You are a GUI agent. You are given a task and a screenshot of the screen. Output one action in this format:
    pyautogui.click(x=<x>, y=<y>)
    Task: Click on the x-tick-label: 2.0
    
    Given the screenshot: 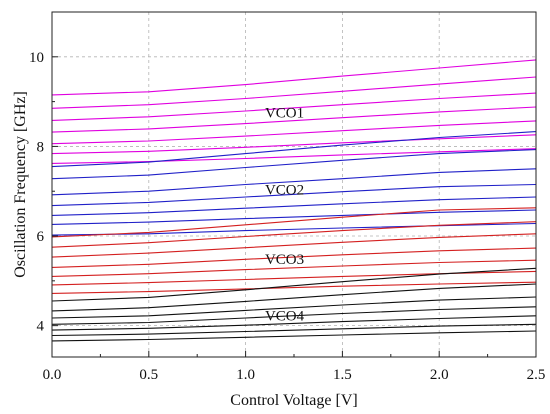 What is the action you would take?
    pyautogui.click(x=439, y=375)
    